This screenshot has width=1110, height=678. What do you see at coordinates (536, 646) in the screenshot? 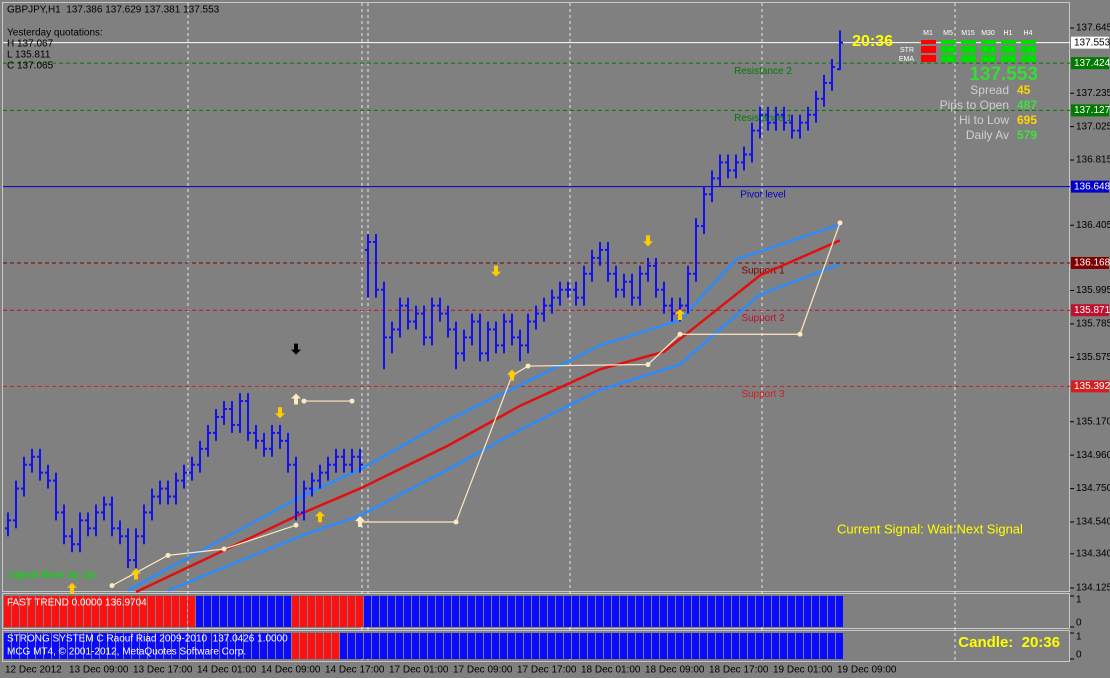
I see `panel-frame` at bounding box center [536, 646].